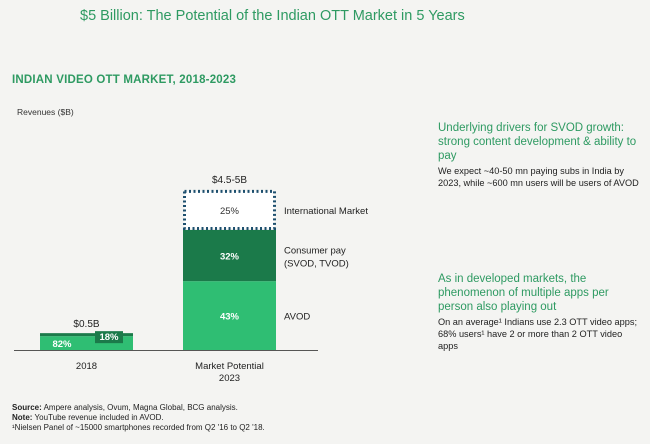 Image resolution: width=650 pixels, height=444 pixels. I want to click on bar-2023-avod, so click(229, 315).